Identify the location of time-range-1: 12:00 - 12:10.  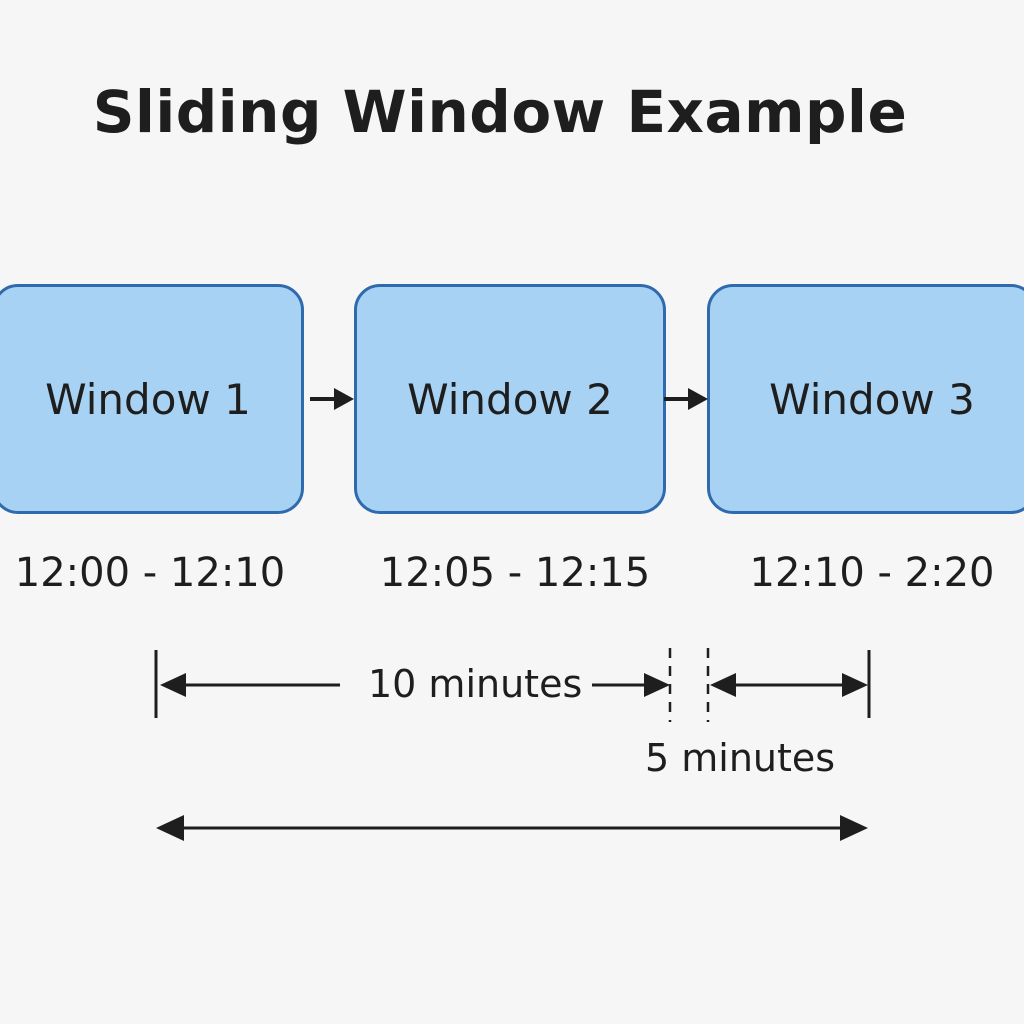
(150, 573).